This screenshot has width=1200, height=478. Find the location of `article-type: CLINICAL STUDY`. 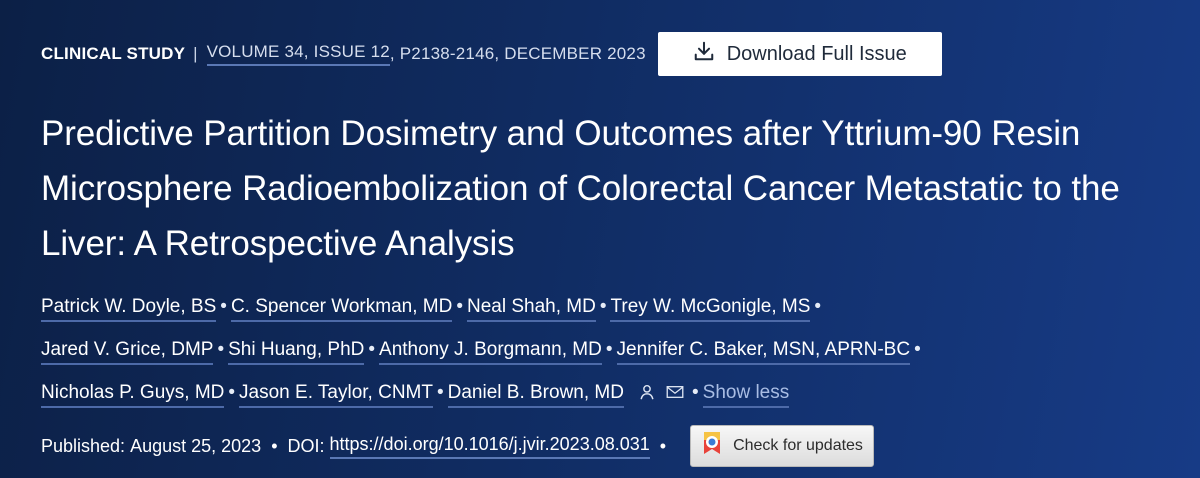

article-type: CLINICAL STUDY is located at coordinates (113, 53).